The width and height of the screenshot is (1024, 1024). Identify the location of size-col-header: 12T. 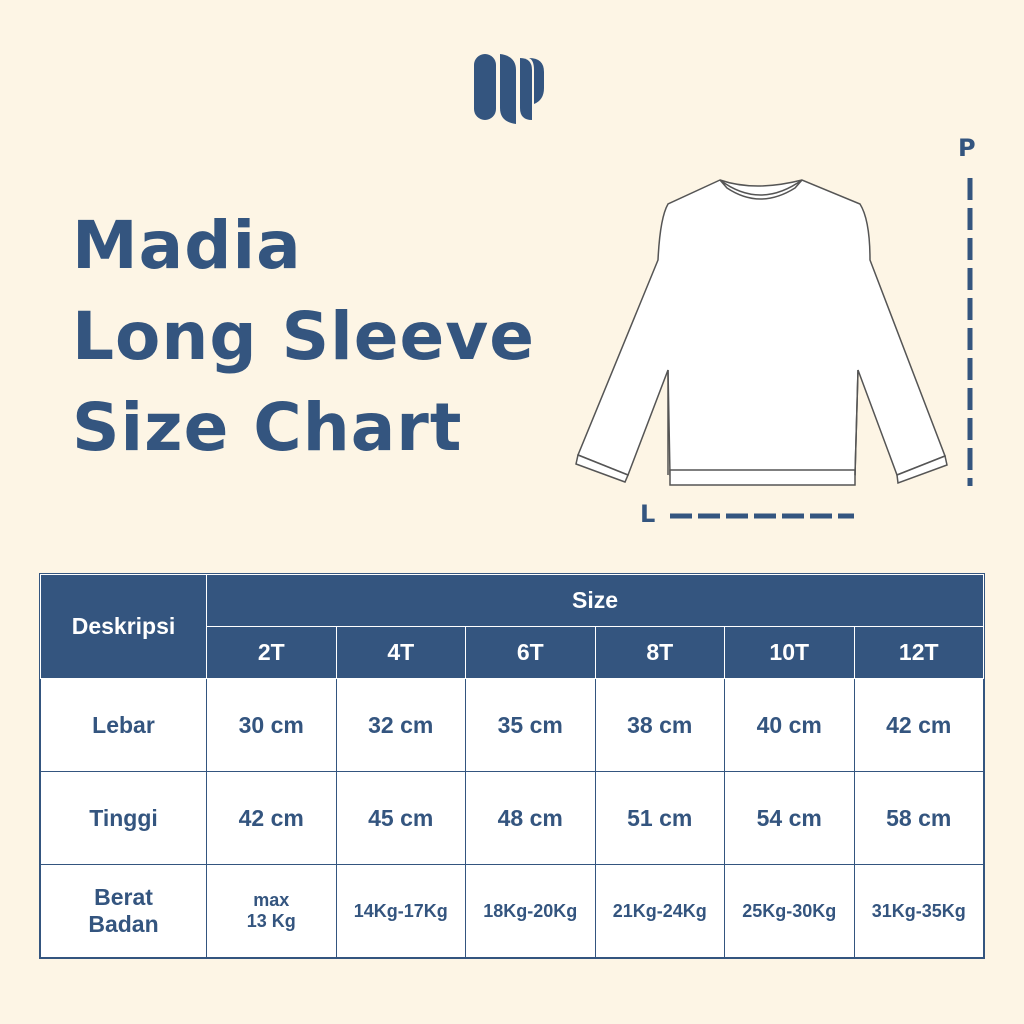
(918, 652).